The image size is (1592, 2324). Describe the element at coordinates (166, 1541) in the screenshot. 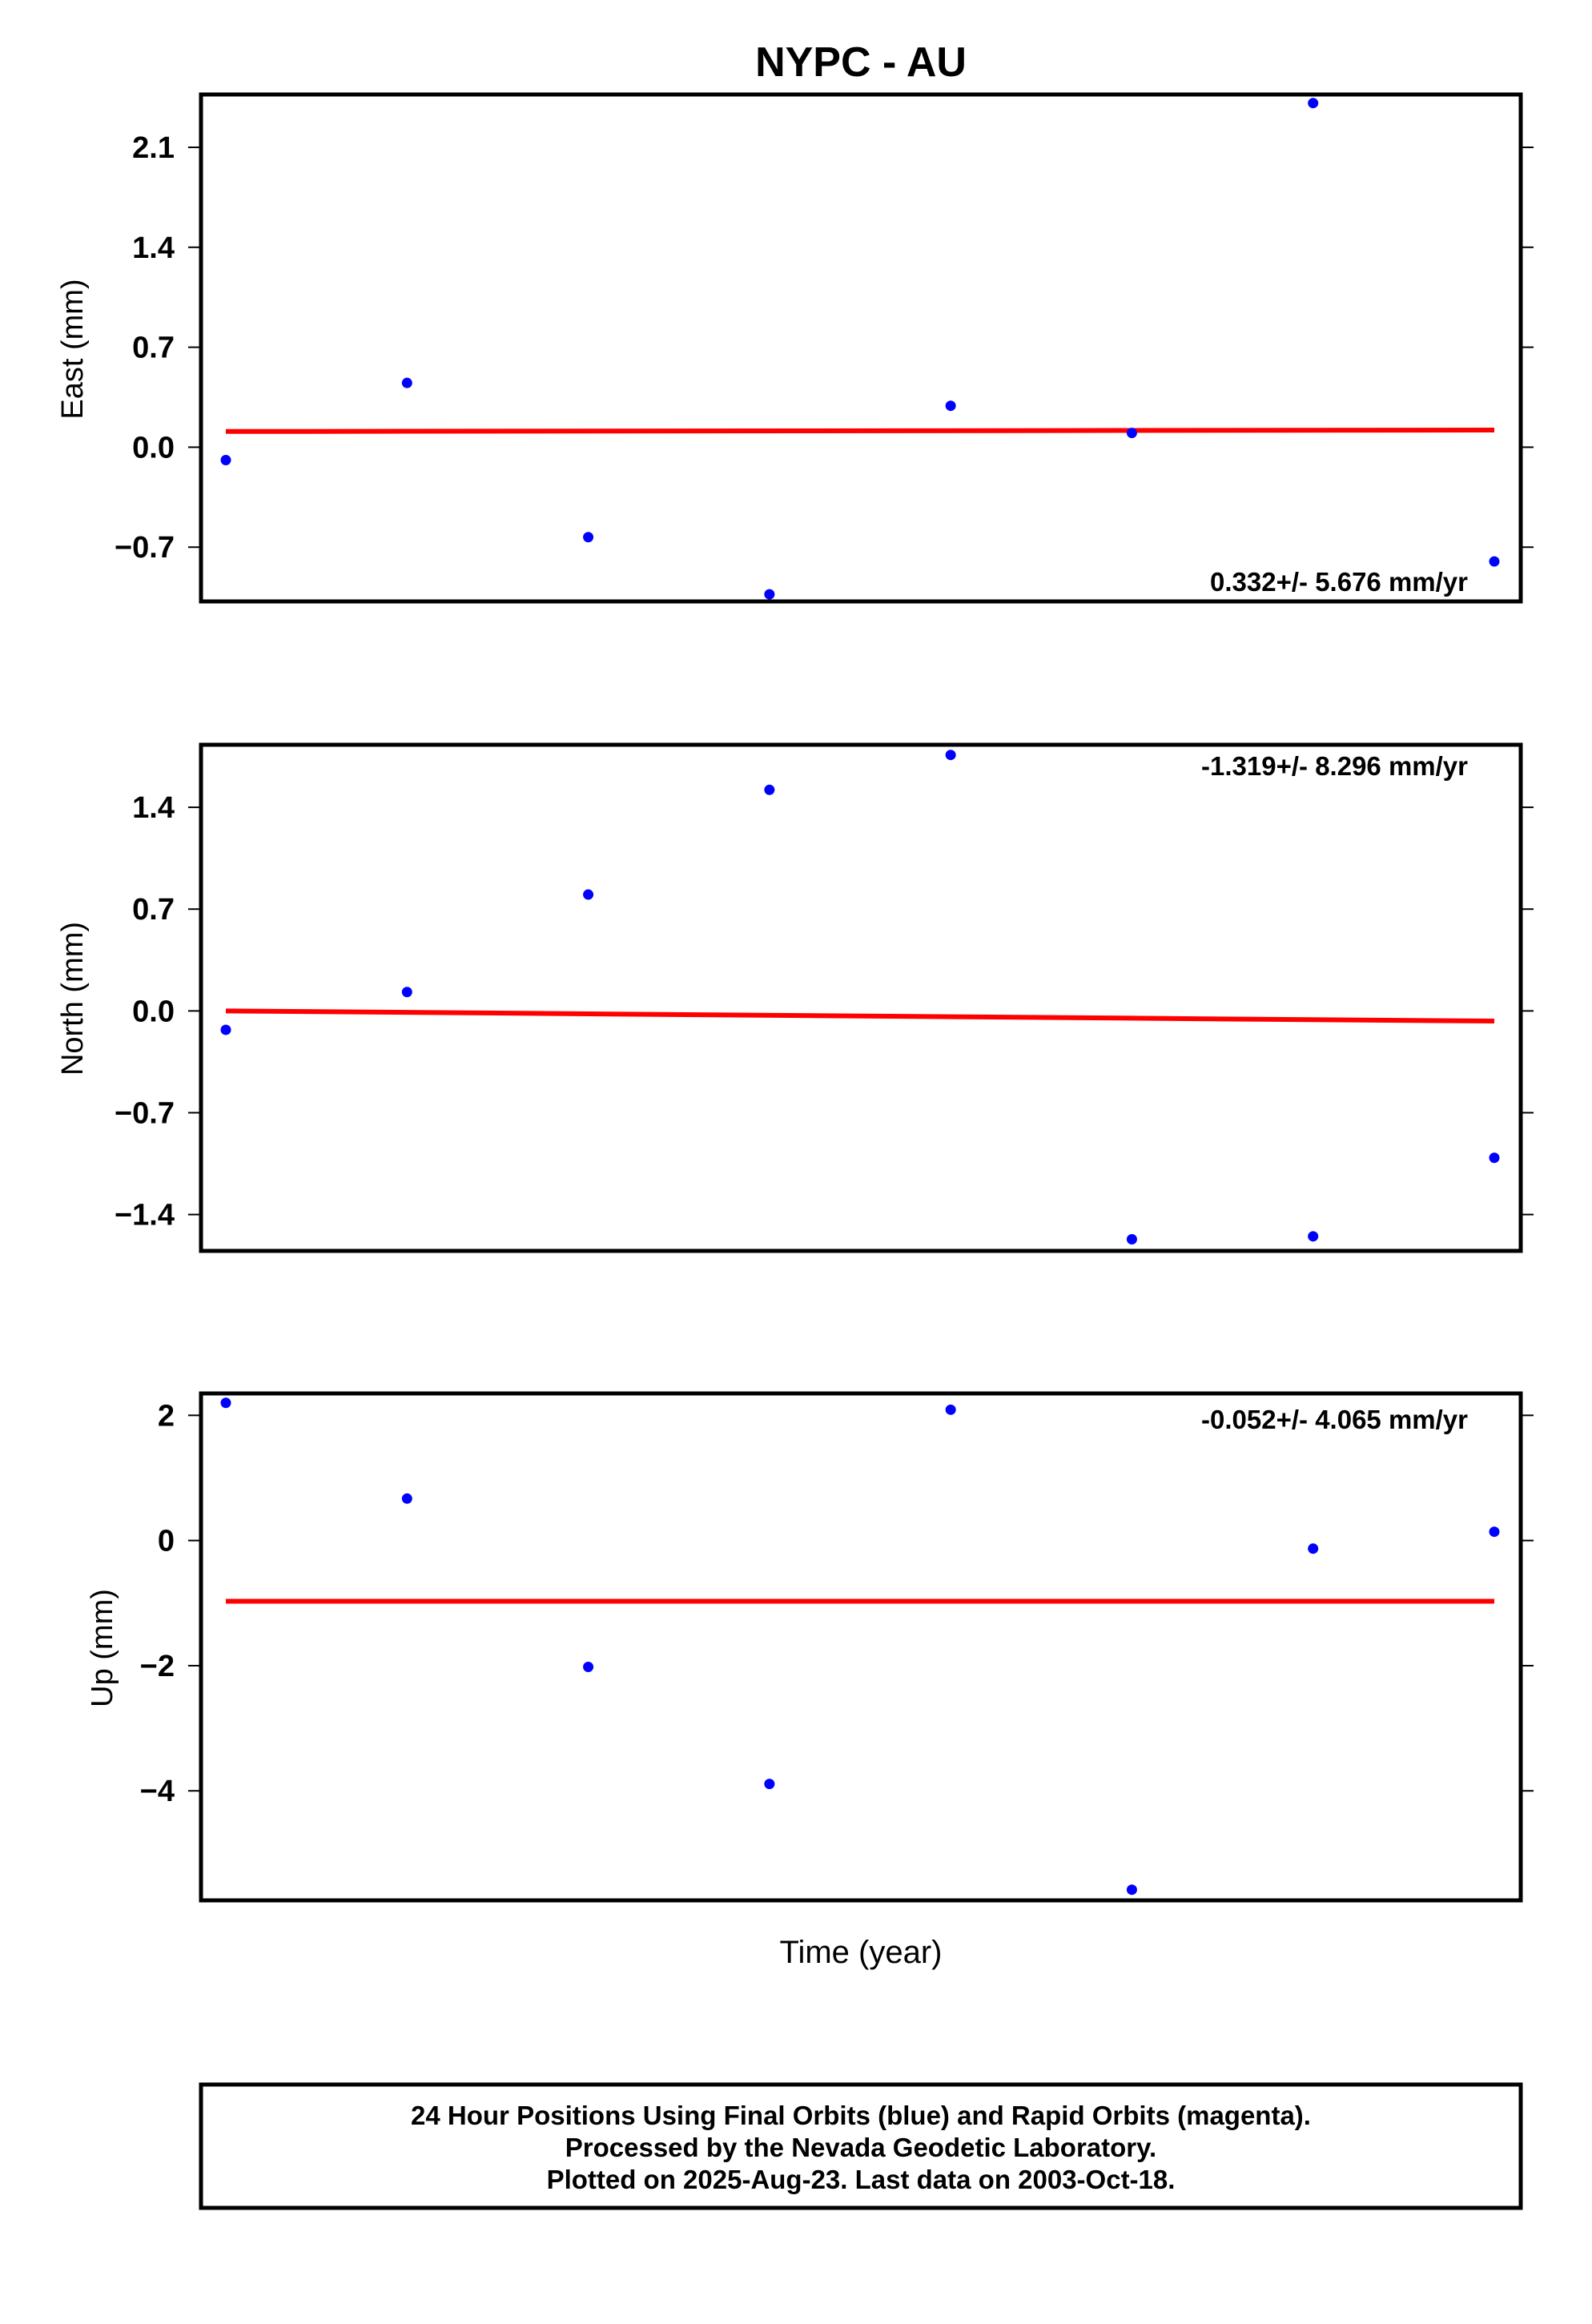

I see `up-tick-label: 0` at that location.